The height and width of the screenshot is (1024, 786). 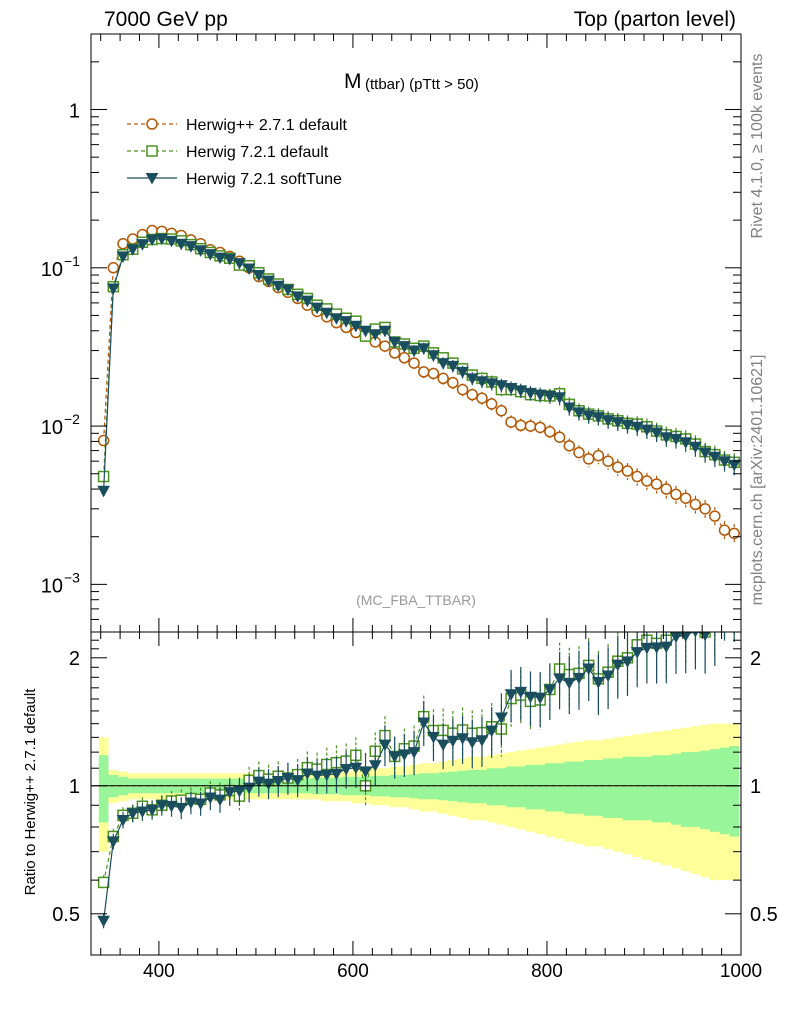 What do you see at coordinates (757, 146) in the screenshot?
I see `rivet-version-label: Rivet 4.1.0, ≥ 100k events` at bounding box center [757, 146].